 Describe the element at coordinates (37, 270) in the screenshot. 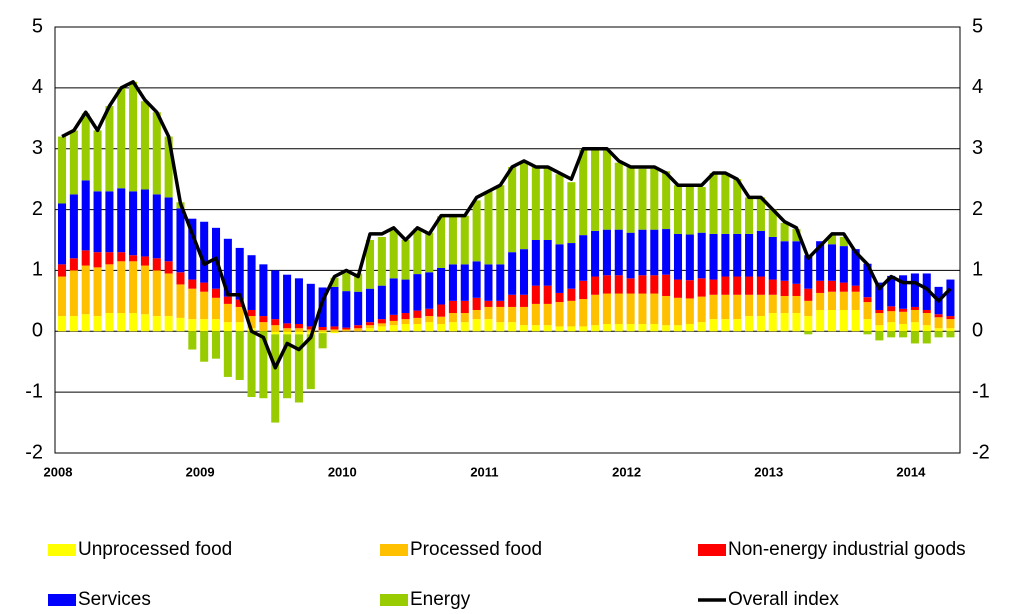

I see `y-tick-label: 1` at that location.